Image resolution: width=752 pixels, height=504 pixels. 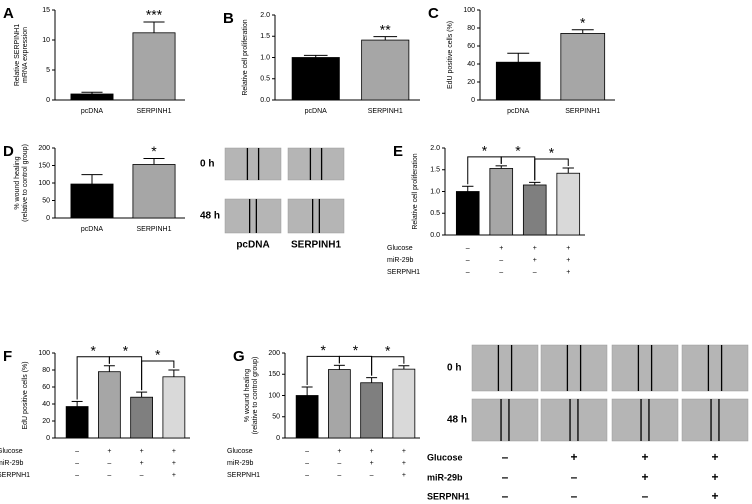 I want to click on y-tick-label: 100, so click(x=44, y=353).